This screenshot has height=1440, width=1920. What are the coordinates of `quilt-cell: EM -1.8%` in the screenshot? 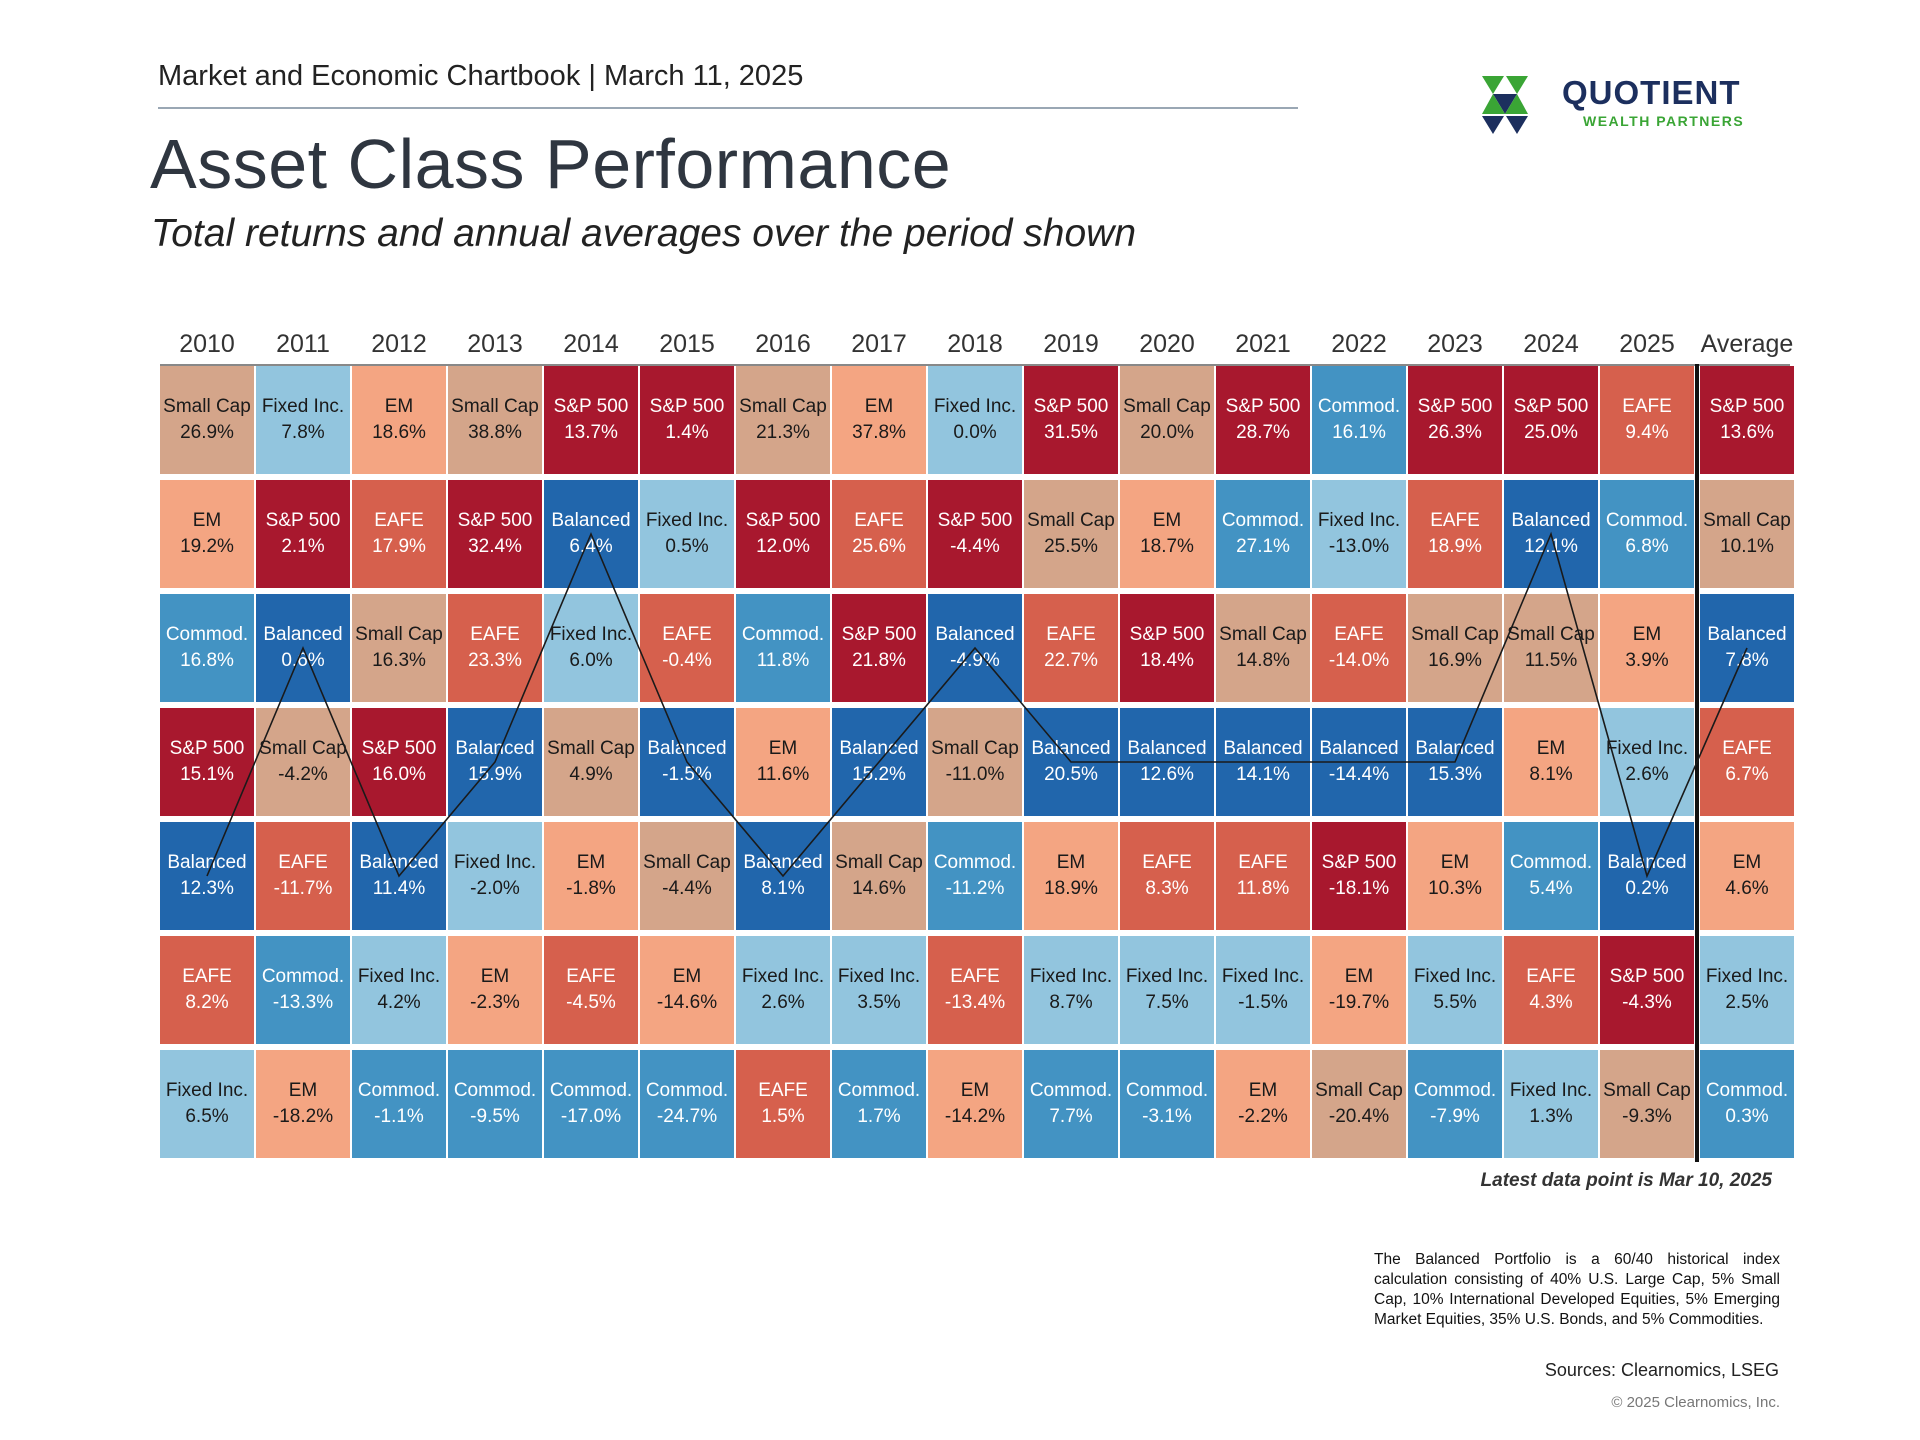 It's located at (591, 876).